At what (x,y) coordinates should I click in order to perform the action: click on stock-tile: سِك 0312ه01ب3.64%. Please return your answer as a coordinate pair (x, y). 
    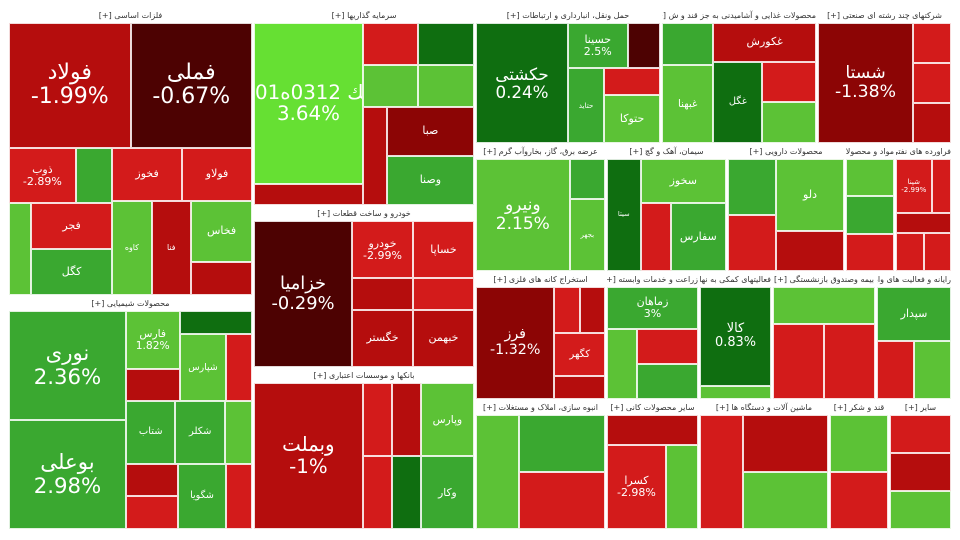
    Looking at the image, I should click on (308, 103).